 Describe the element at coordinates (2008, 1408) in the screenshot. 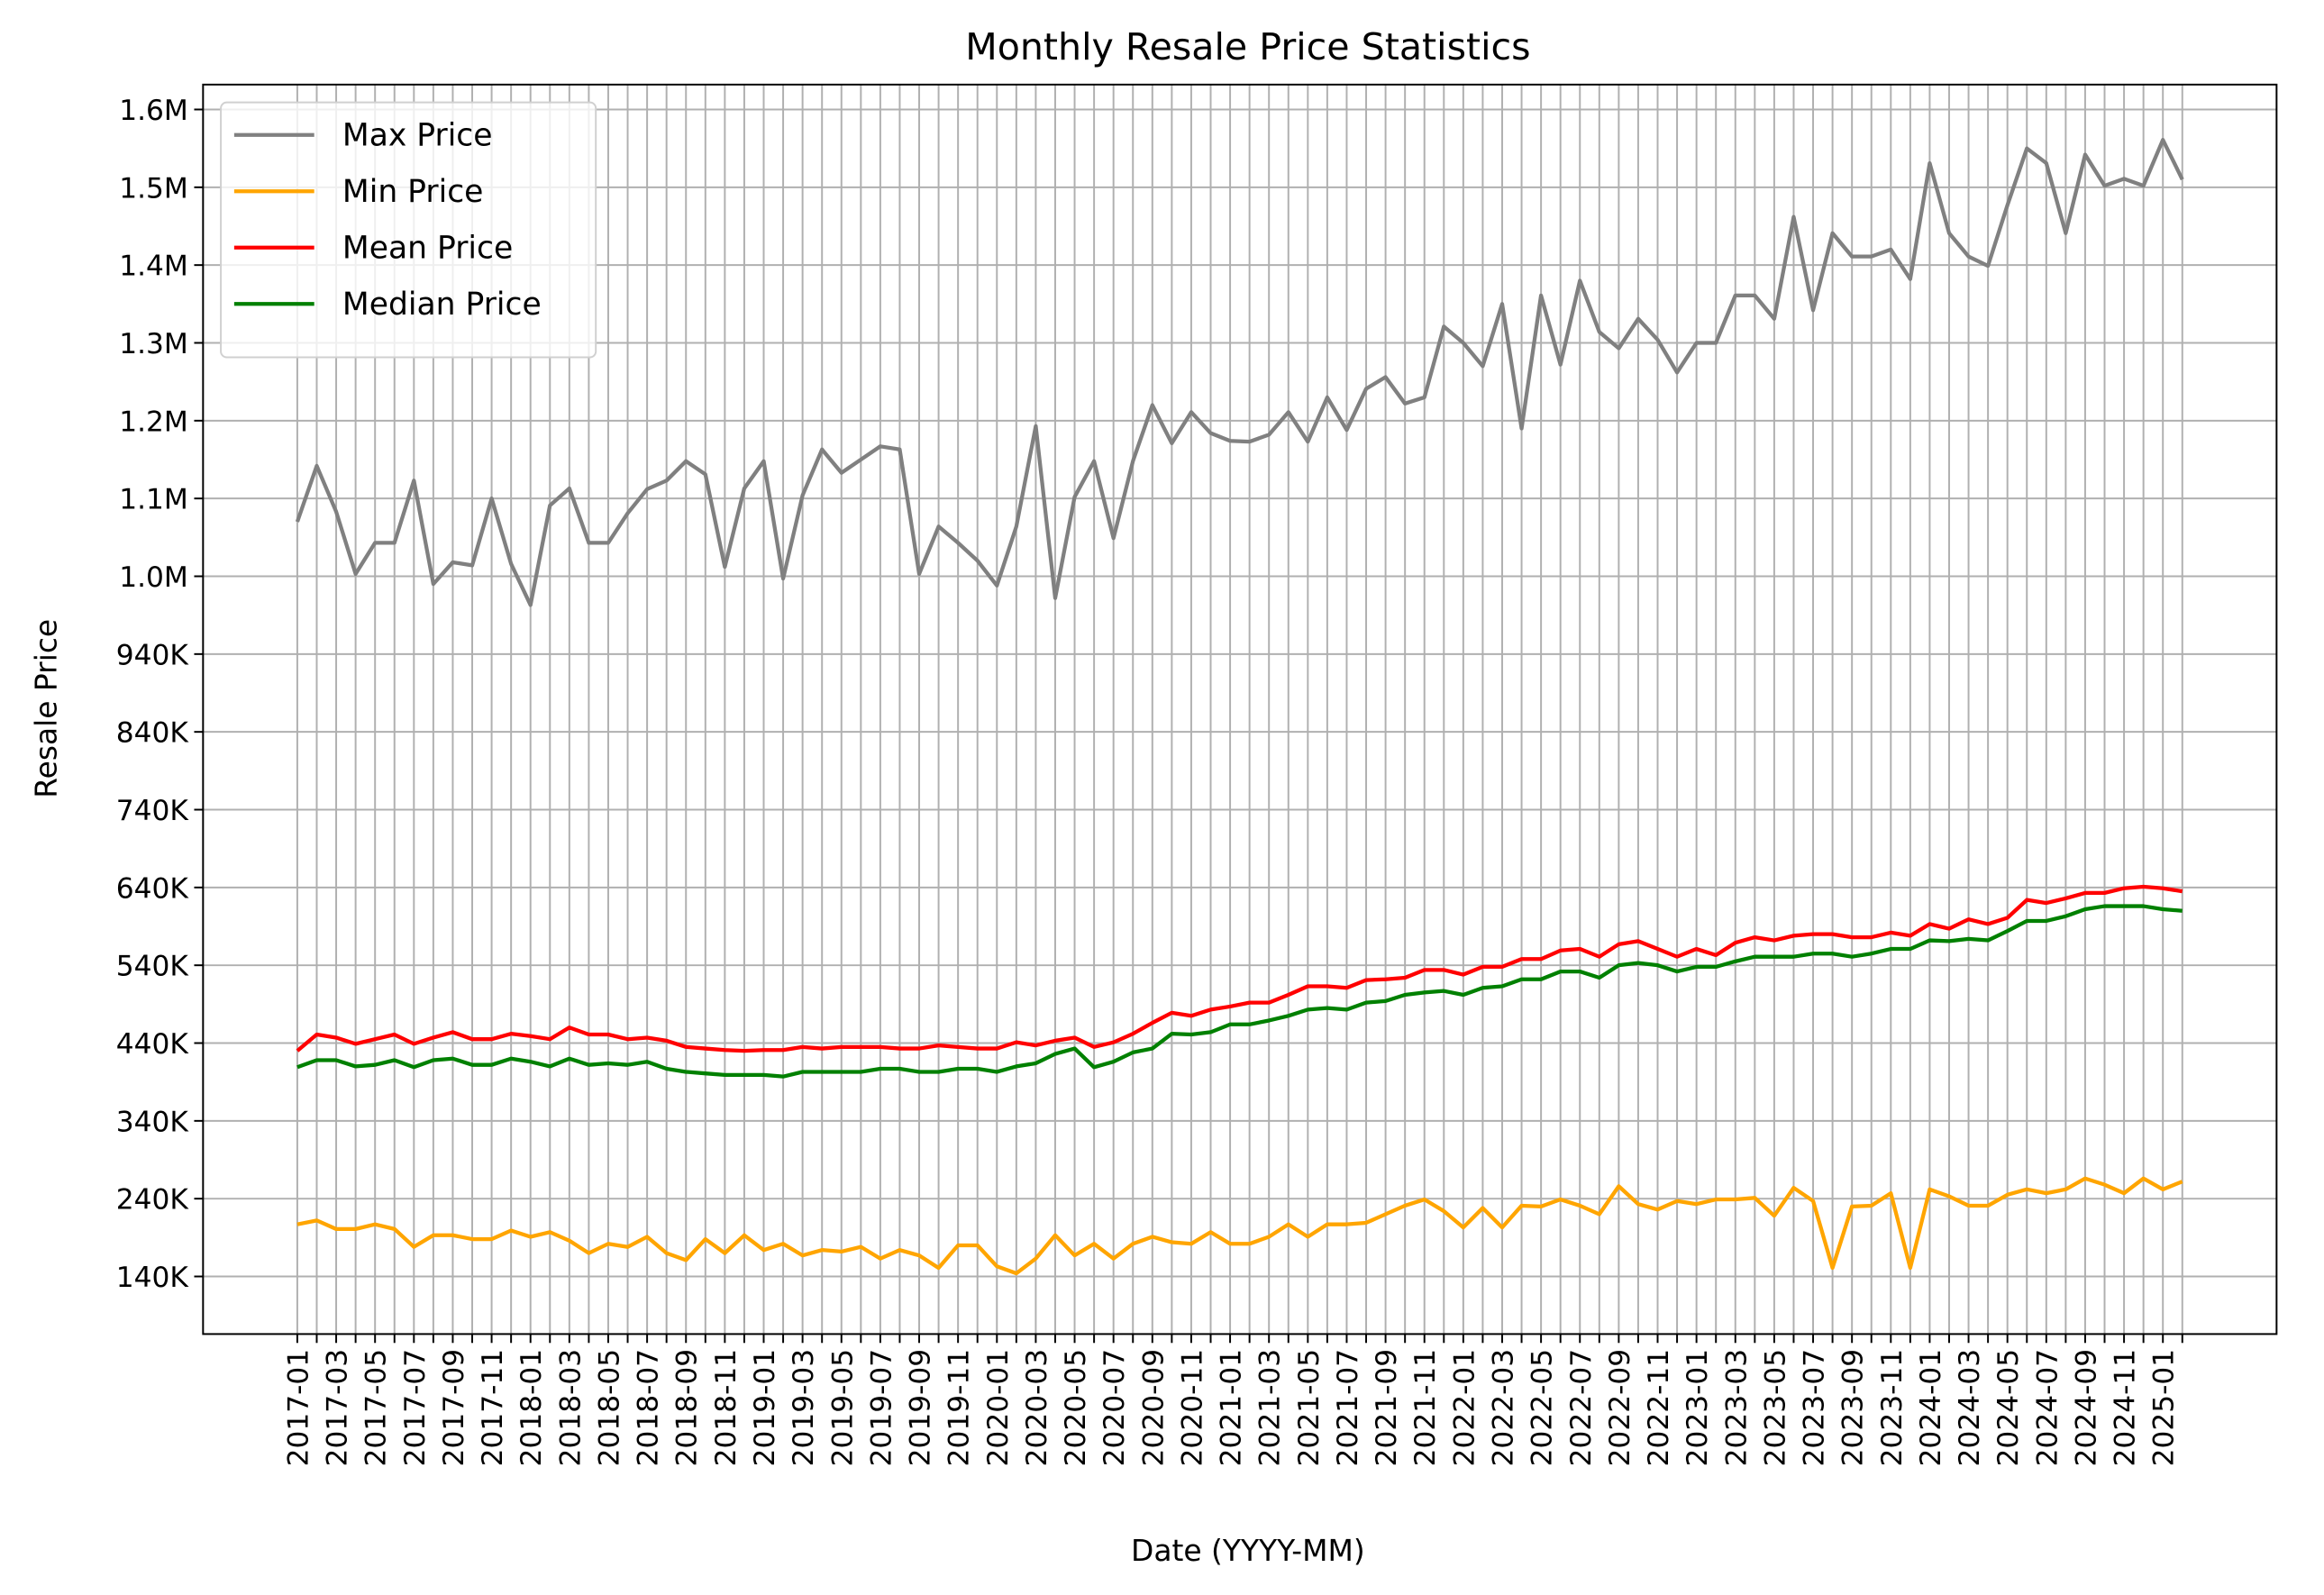

I see `x-tick-label: 2024-05` at that location.